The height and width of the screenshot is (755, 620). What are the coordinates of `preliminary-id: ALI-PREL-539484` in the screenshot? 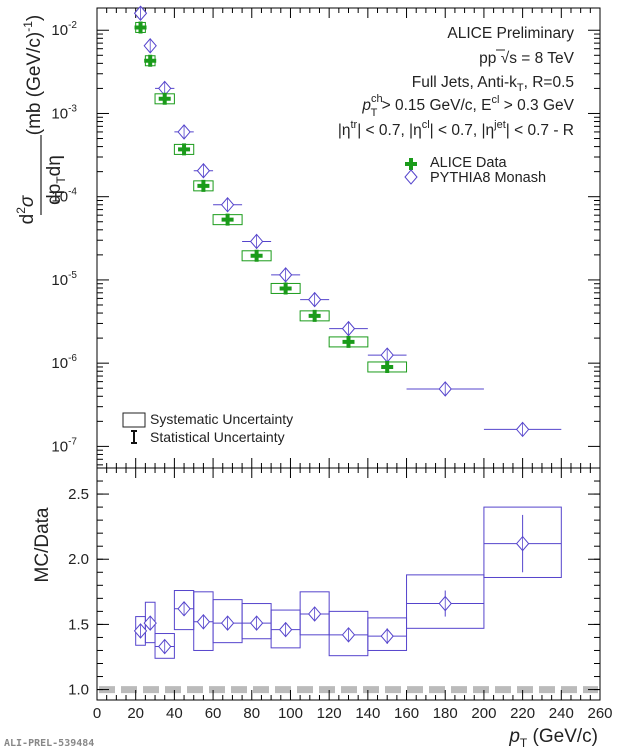 It's located at (49, 743).